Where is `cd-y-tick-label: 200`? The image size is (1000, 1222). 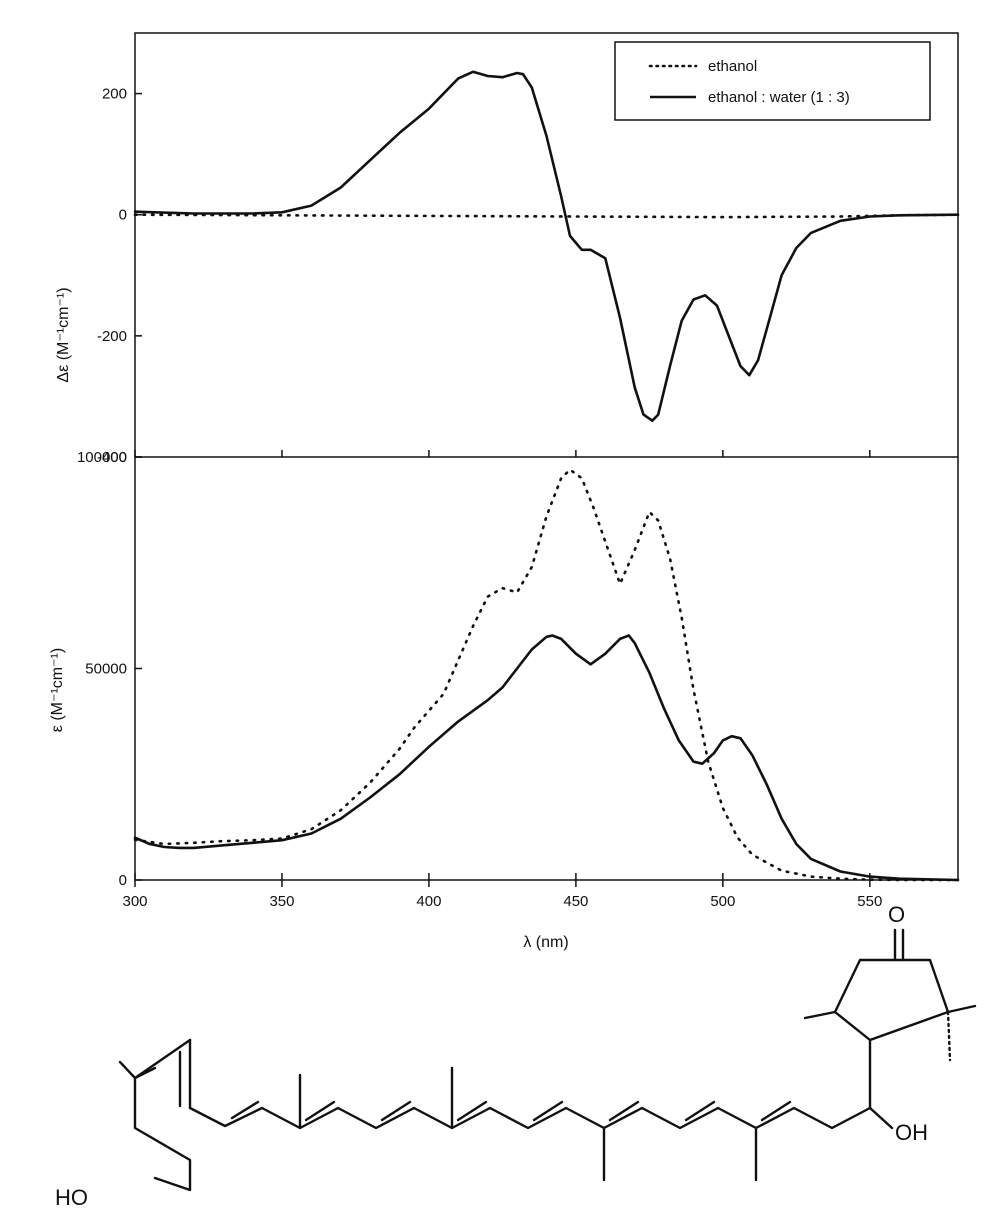
cd-y-tick-label: 200 is located at coordinates (114, 94).